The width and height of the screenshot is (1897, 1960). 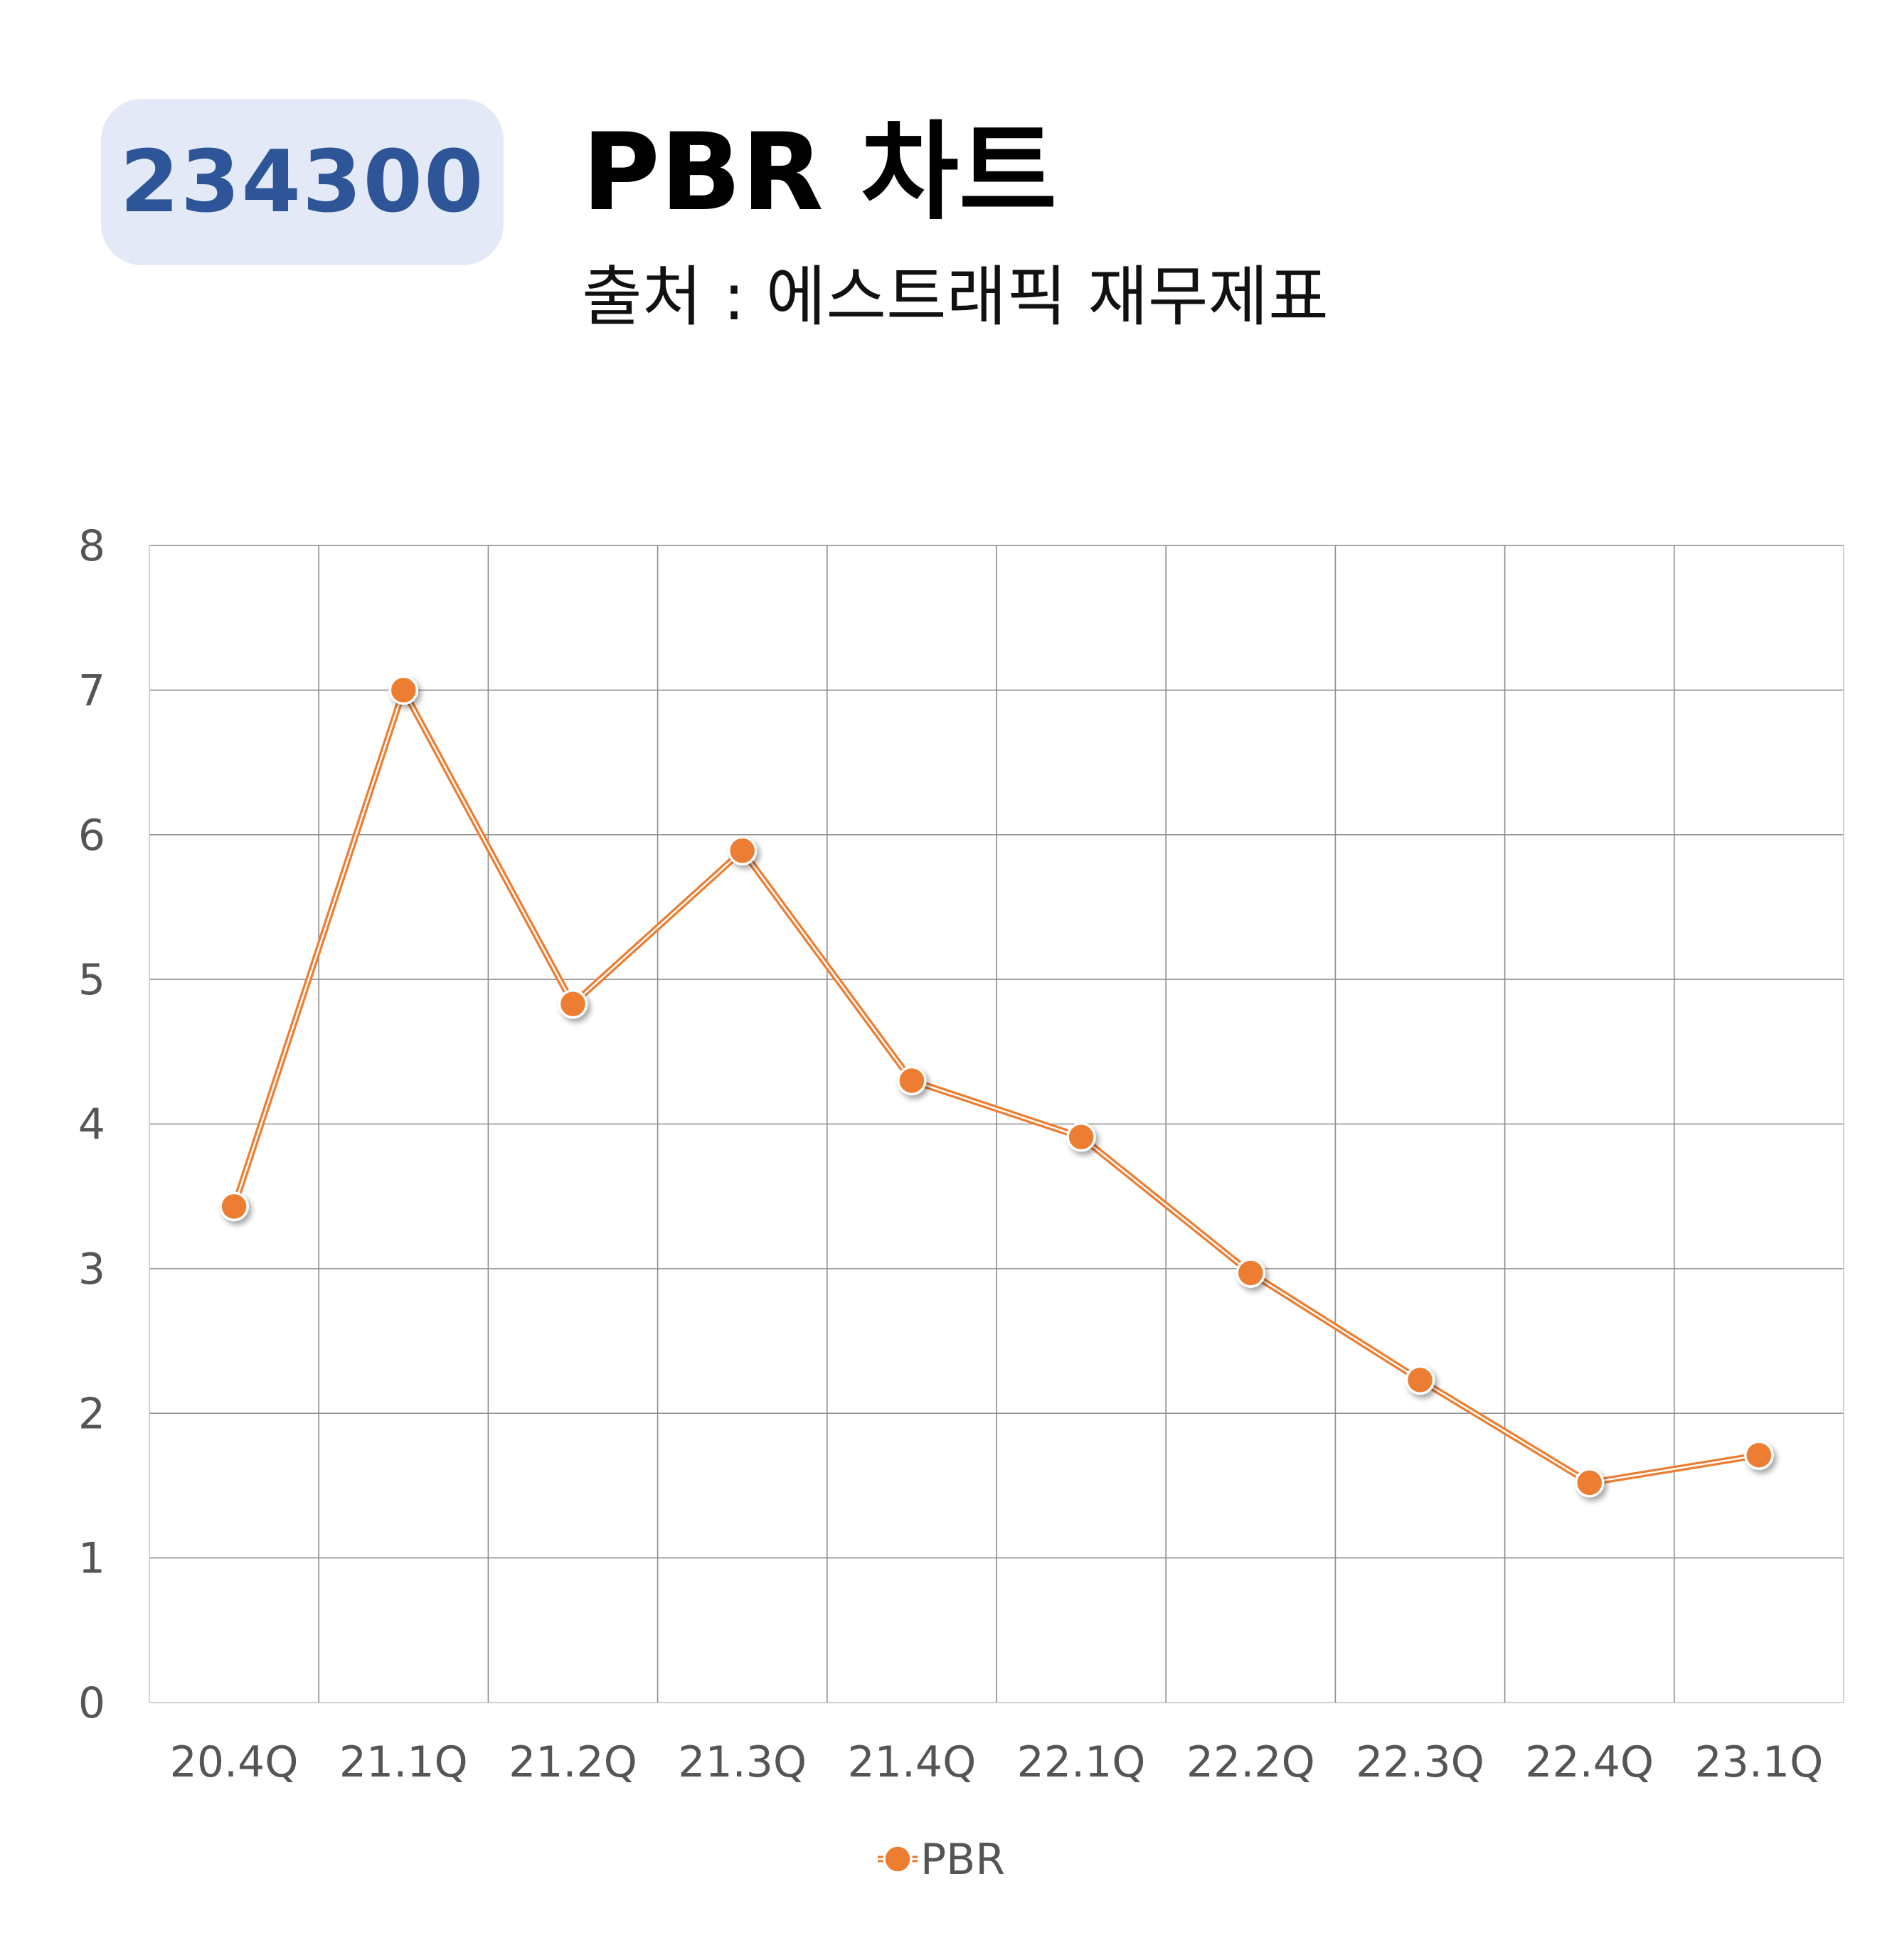 What do you see at coordinates (912, 1762) in the screenshot?
I see `x-tick-label: 21.4Q` at bounding box center [912, 1762].